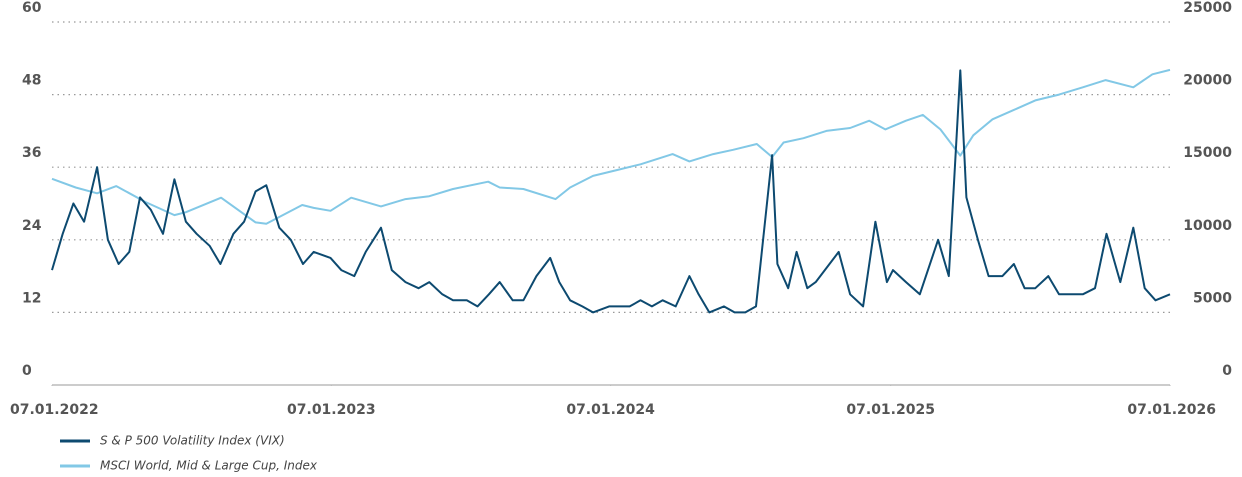  I want to click on y-tick-label: 36, so click(31, 153).